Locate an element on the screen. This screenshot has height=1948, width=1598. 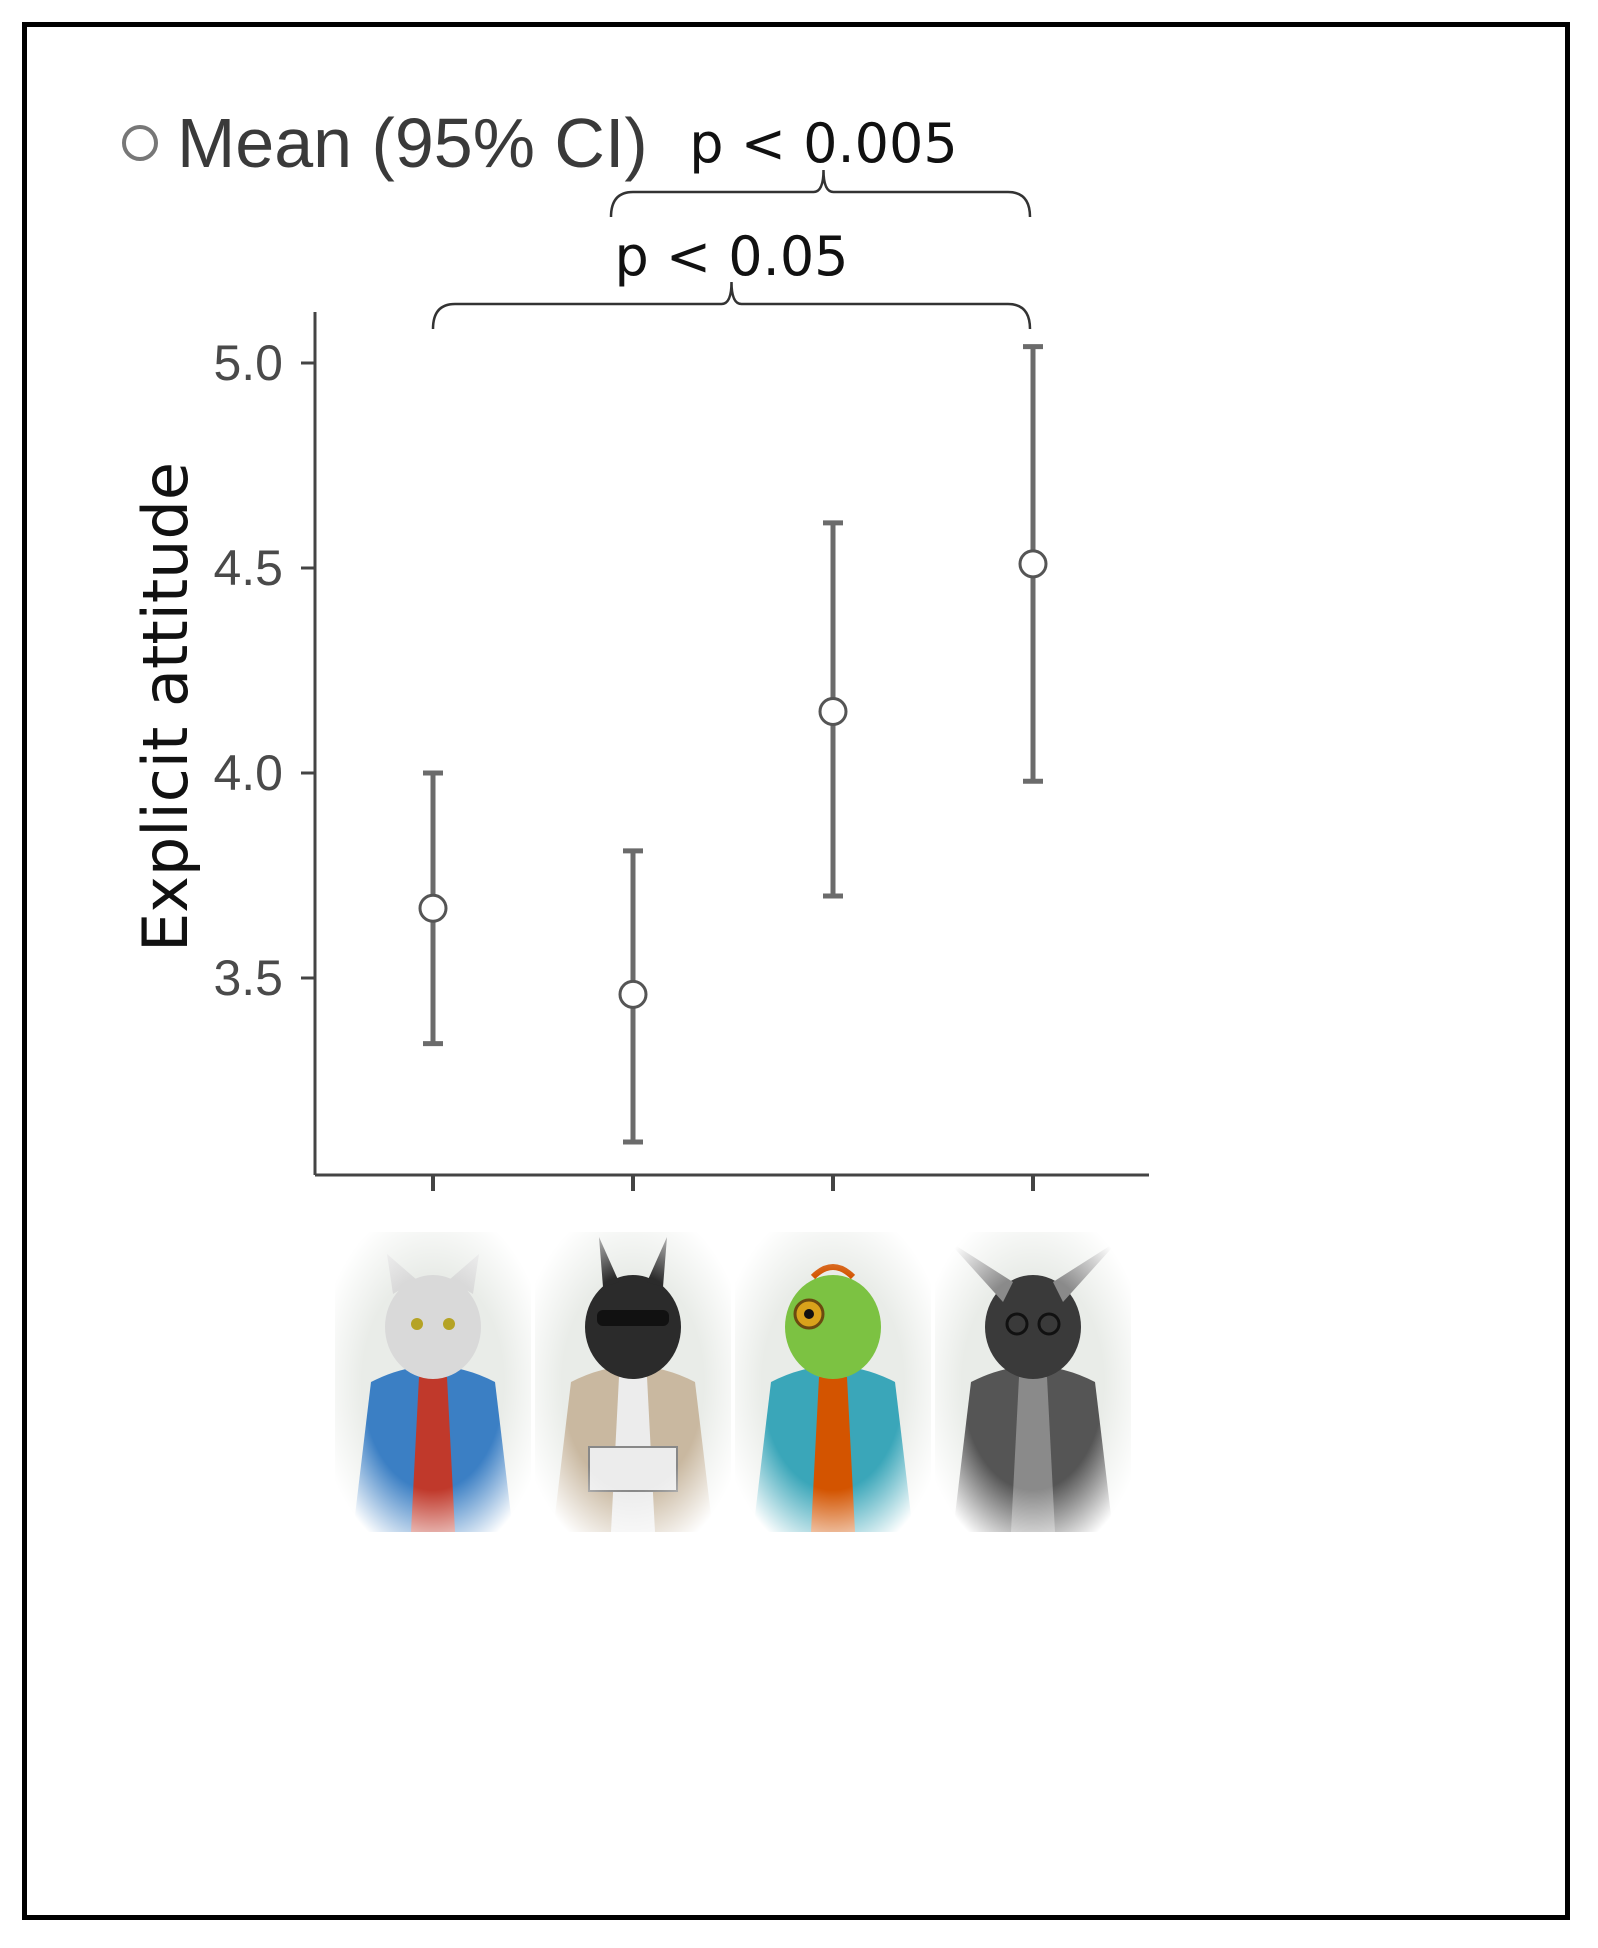
significance-brackets: p < 0.005 p < 0.05 is located at coordinates (731, 221).